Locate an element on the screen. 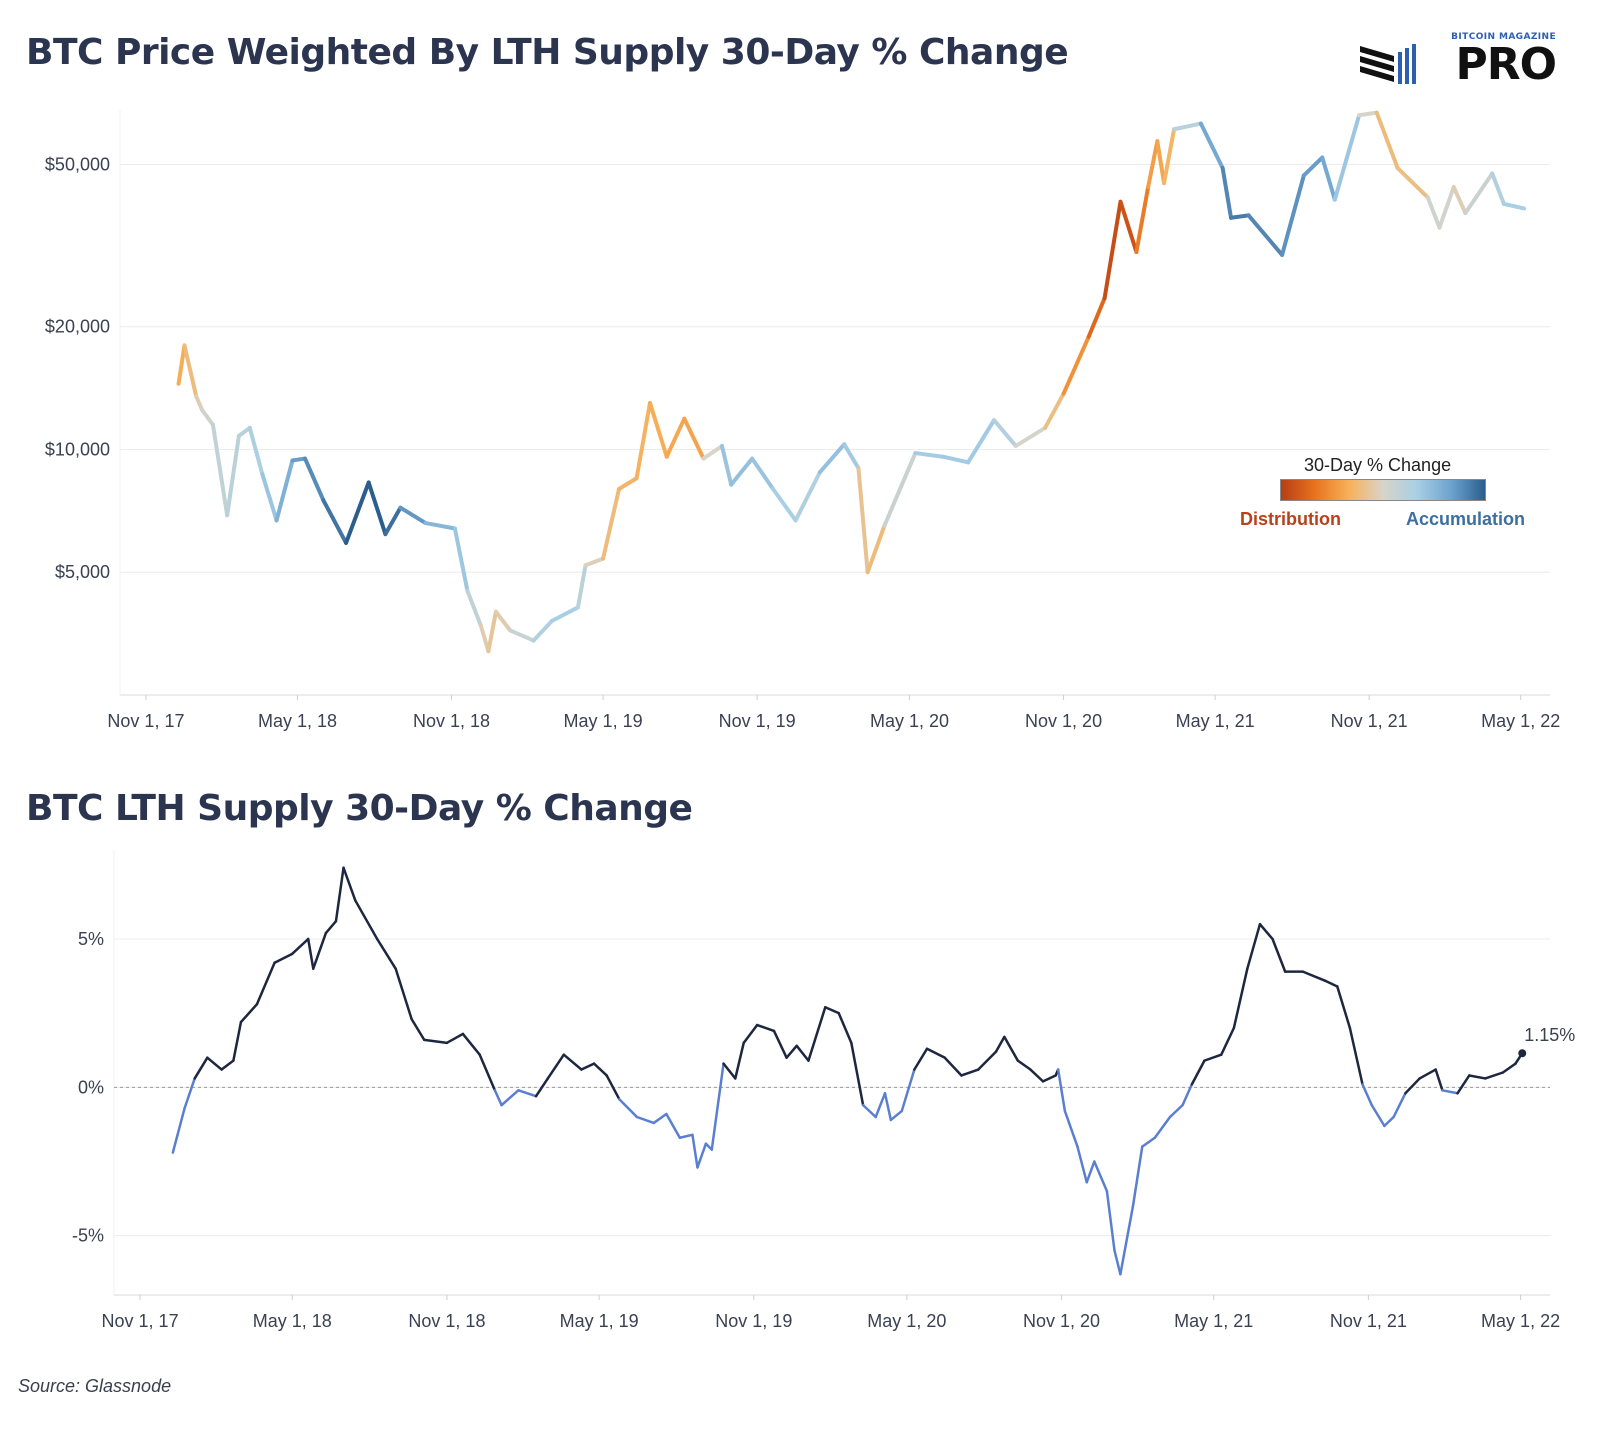 The width and height of the screenshot is (1600, 1440). stripes-icon is located at coordinates (1388, 64).